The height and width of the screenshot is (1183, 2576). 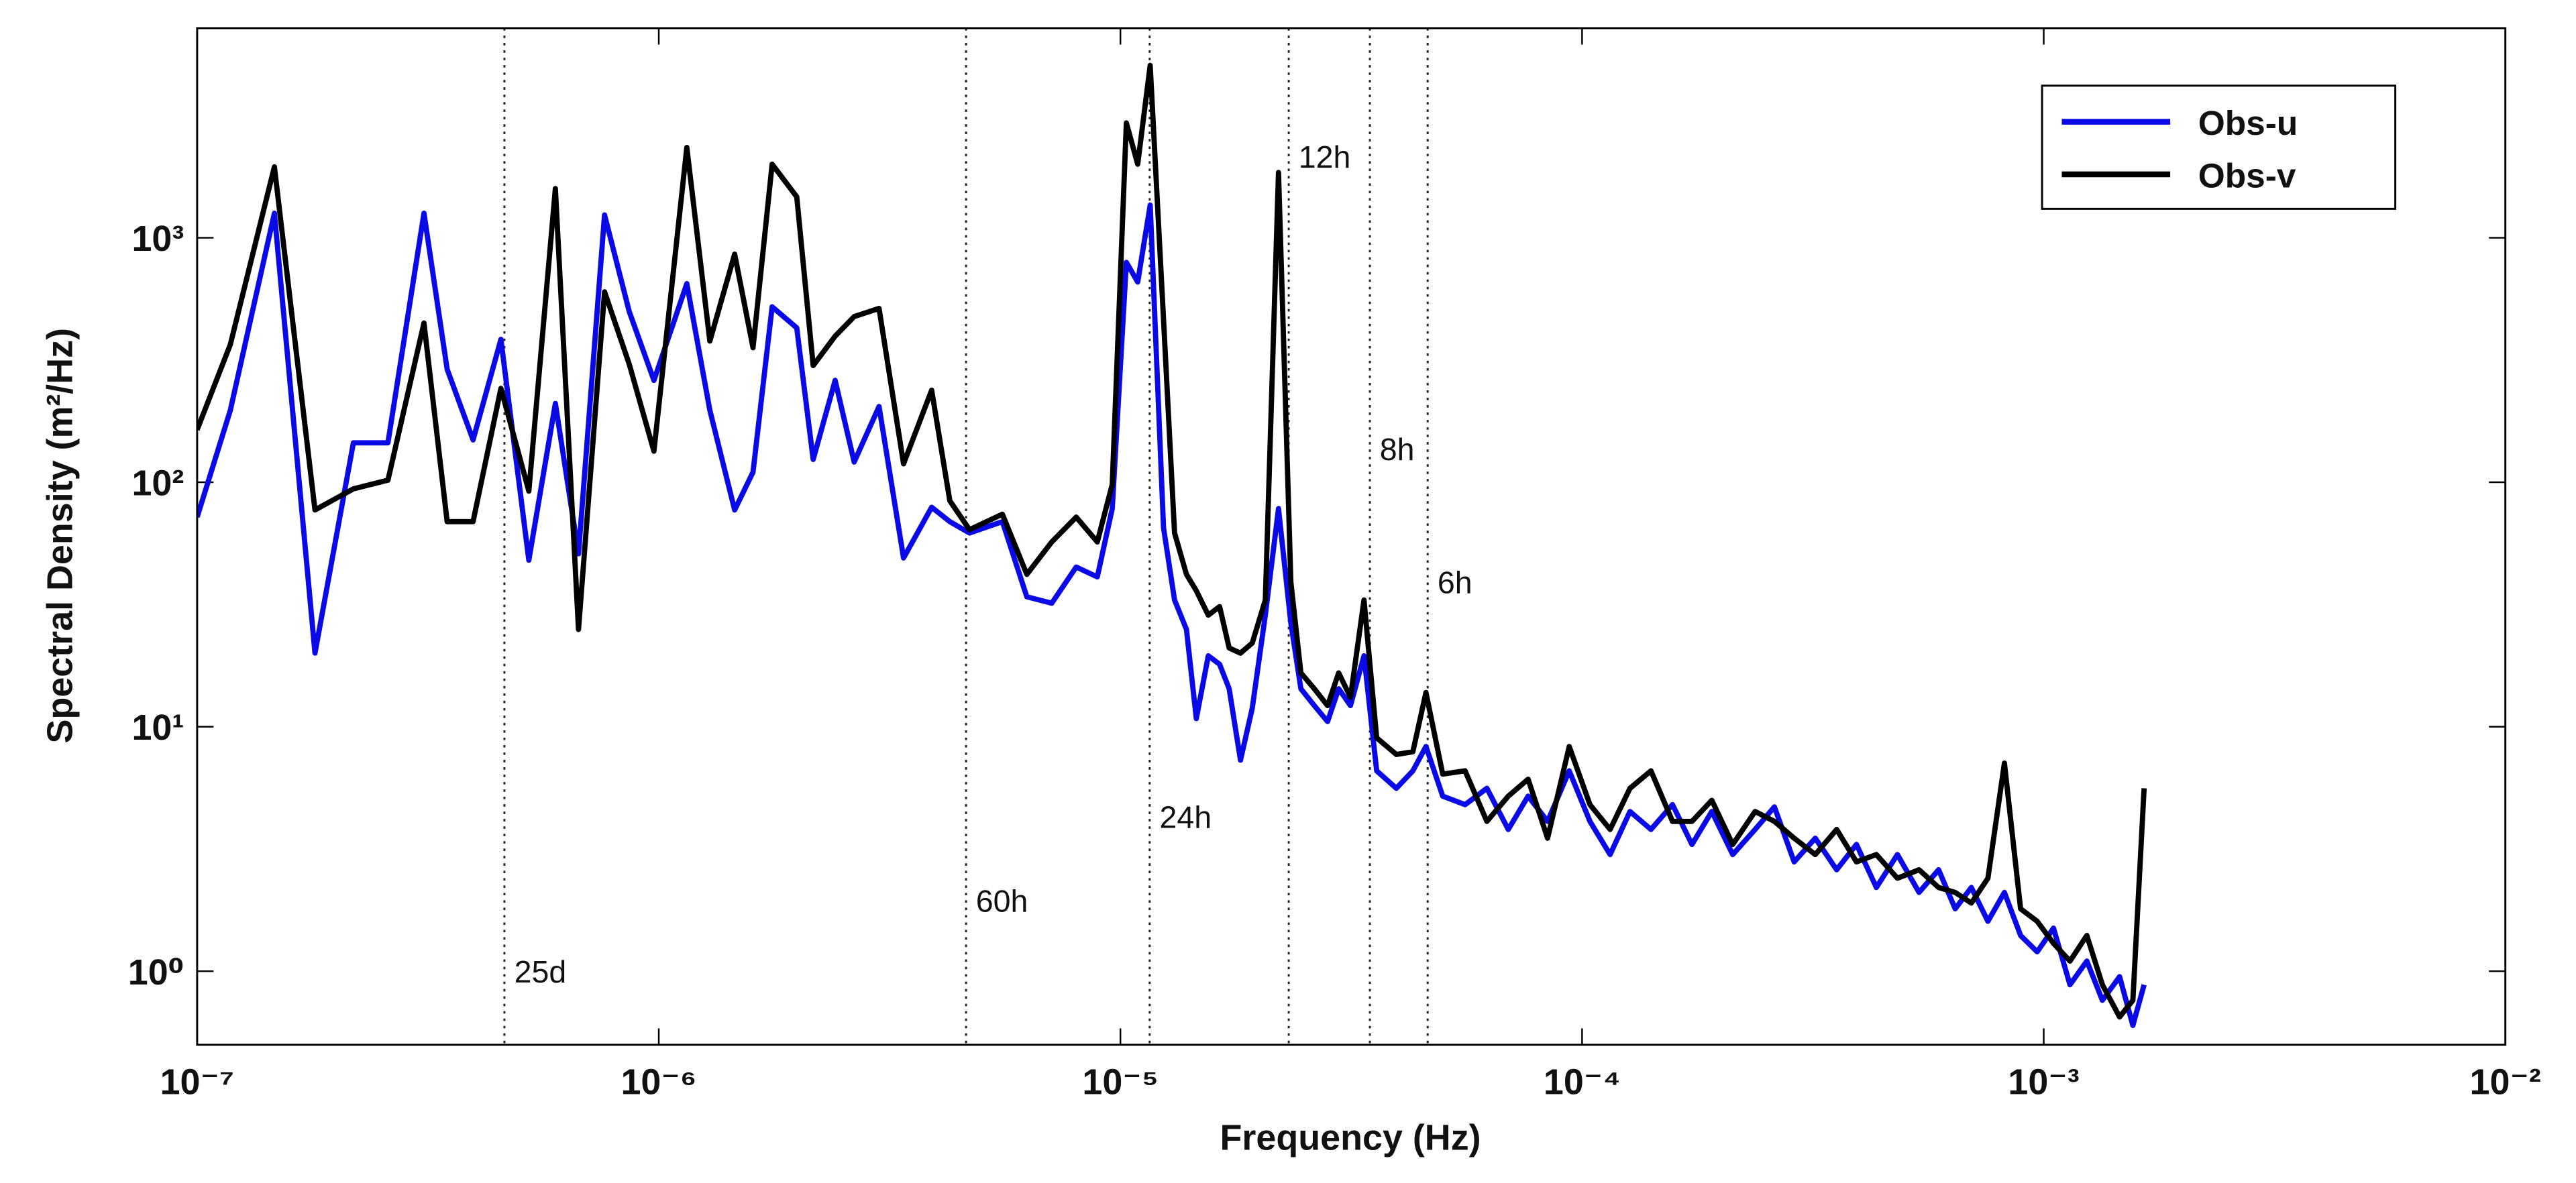 What do you see at coordinates (1397, 449) in the screenshot?
I see `annotation-label: 8h` at bounding box center [1397, 449].